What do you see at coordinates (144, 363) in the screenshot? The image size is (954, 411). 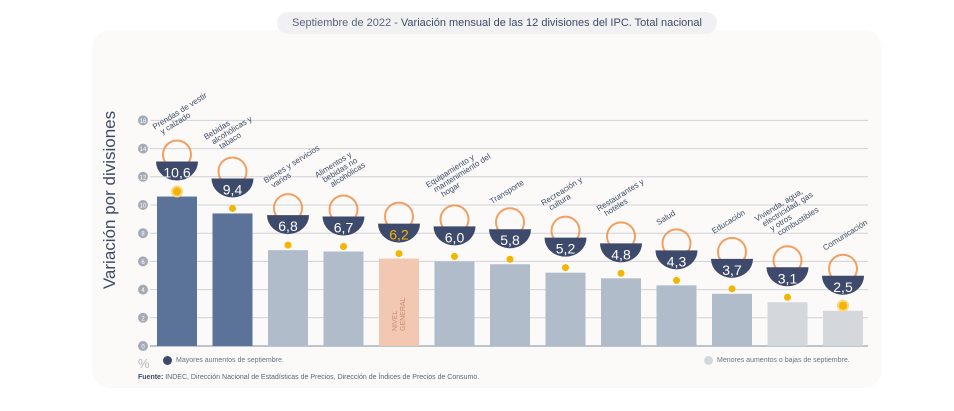 I see `y-unit: %` at bounding box center [144, 363].